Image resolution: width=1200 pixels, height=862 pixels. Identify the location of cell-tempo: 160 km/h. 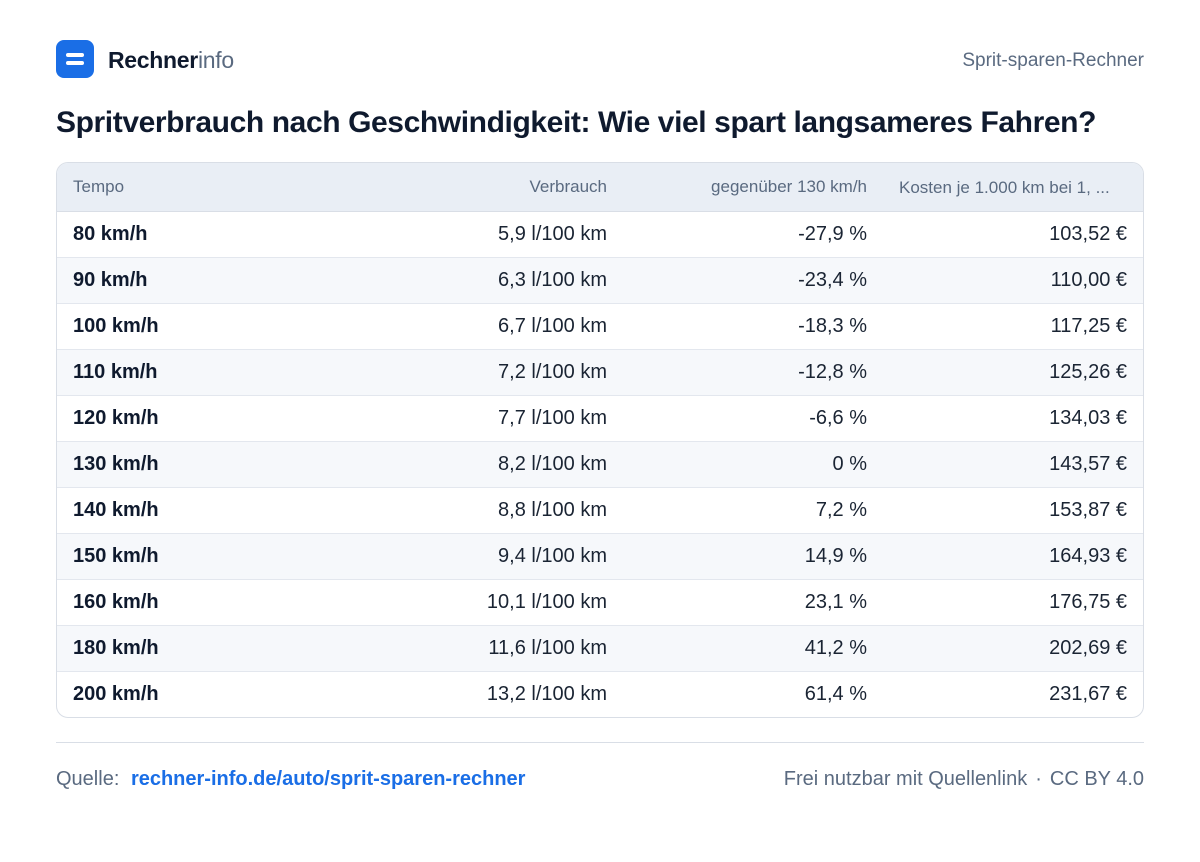
(212, 601).